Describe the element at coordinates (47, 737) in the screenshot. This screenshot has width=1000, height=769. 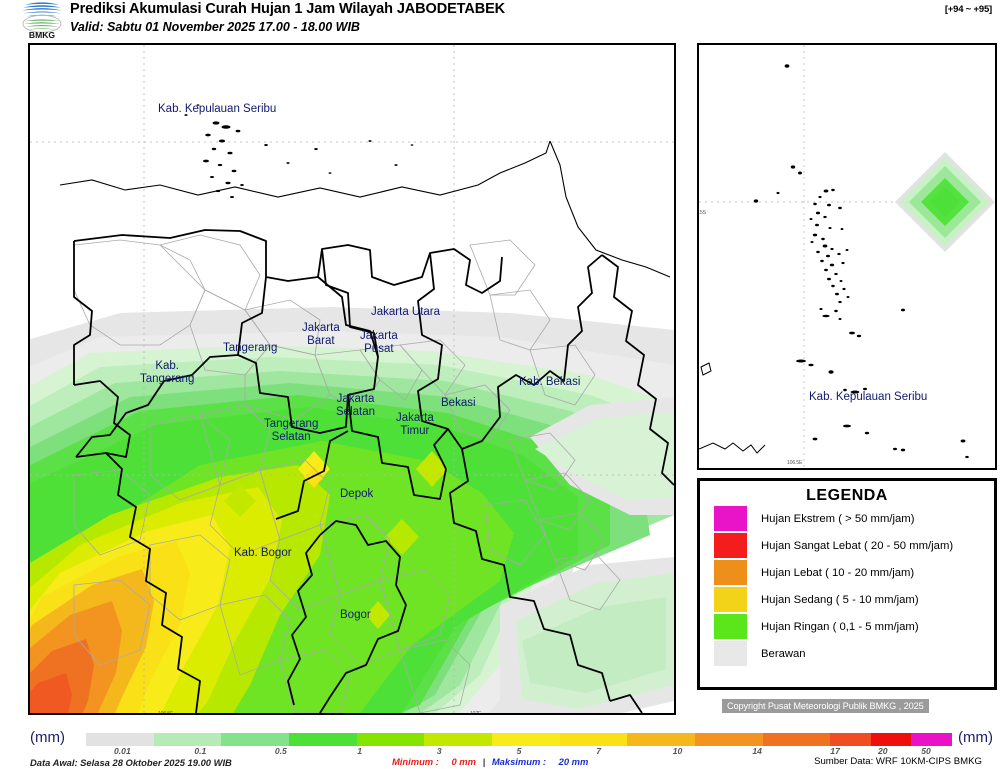
I see `colorbar-unit-left: (mm)` at that location.